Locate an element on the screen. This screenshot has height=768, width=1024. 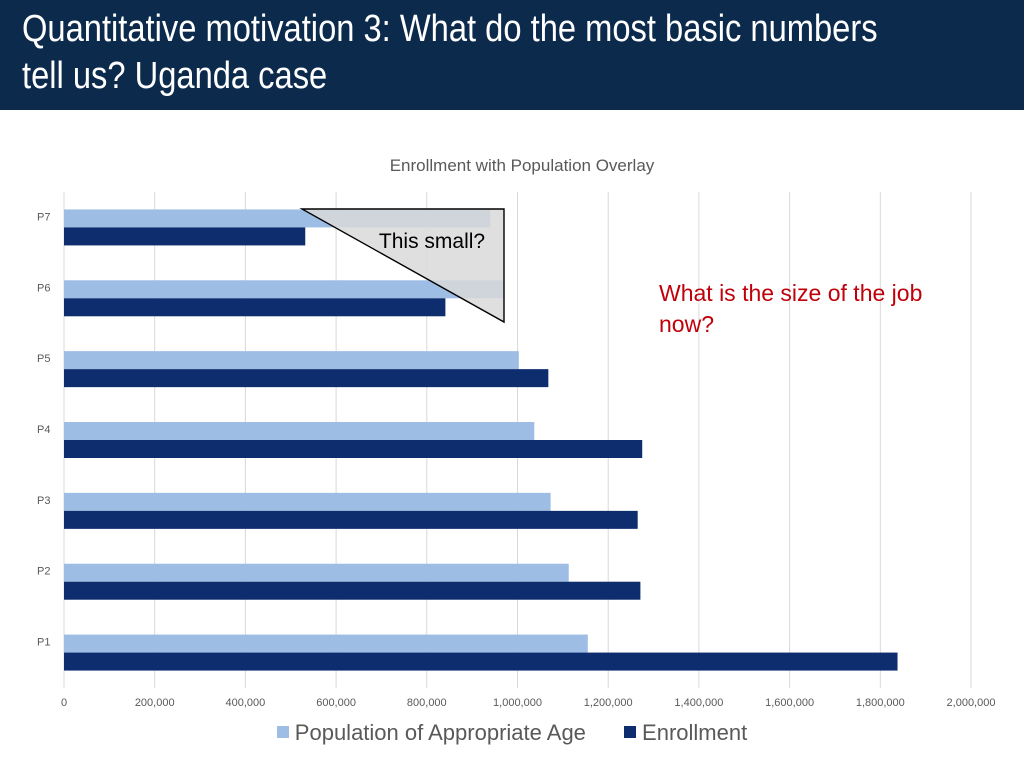
x-tick-label: 1,000,000 is located at coordinates (517, 703).